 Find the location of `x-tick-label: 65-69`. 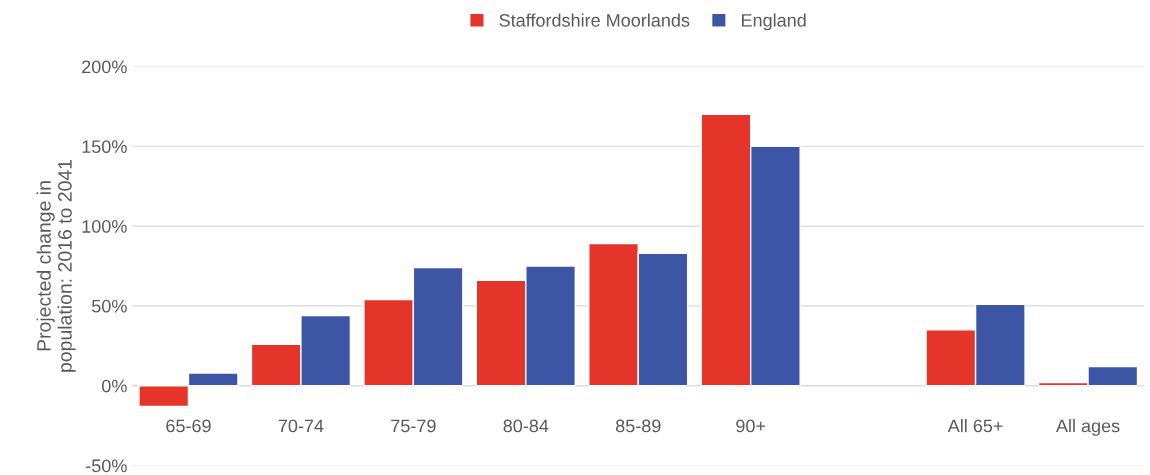

x-tick-label: 65-69 is located at coordinates (188, 426).